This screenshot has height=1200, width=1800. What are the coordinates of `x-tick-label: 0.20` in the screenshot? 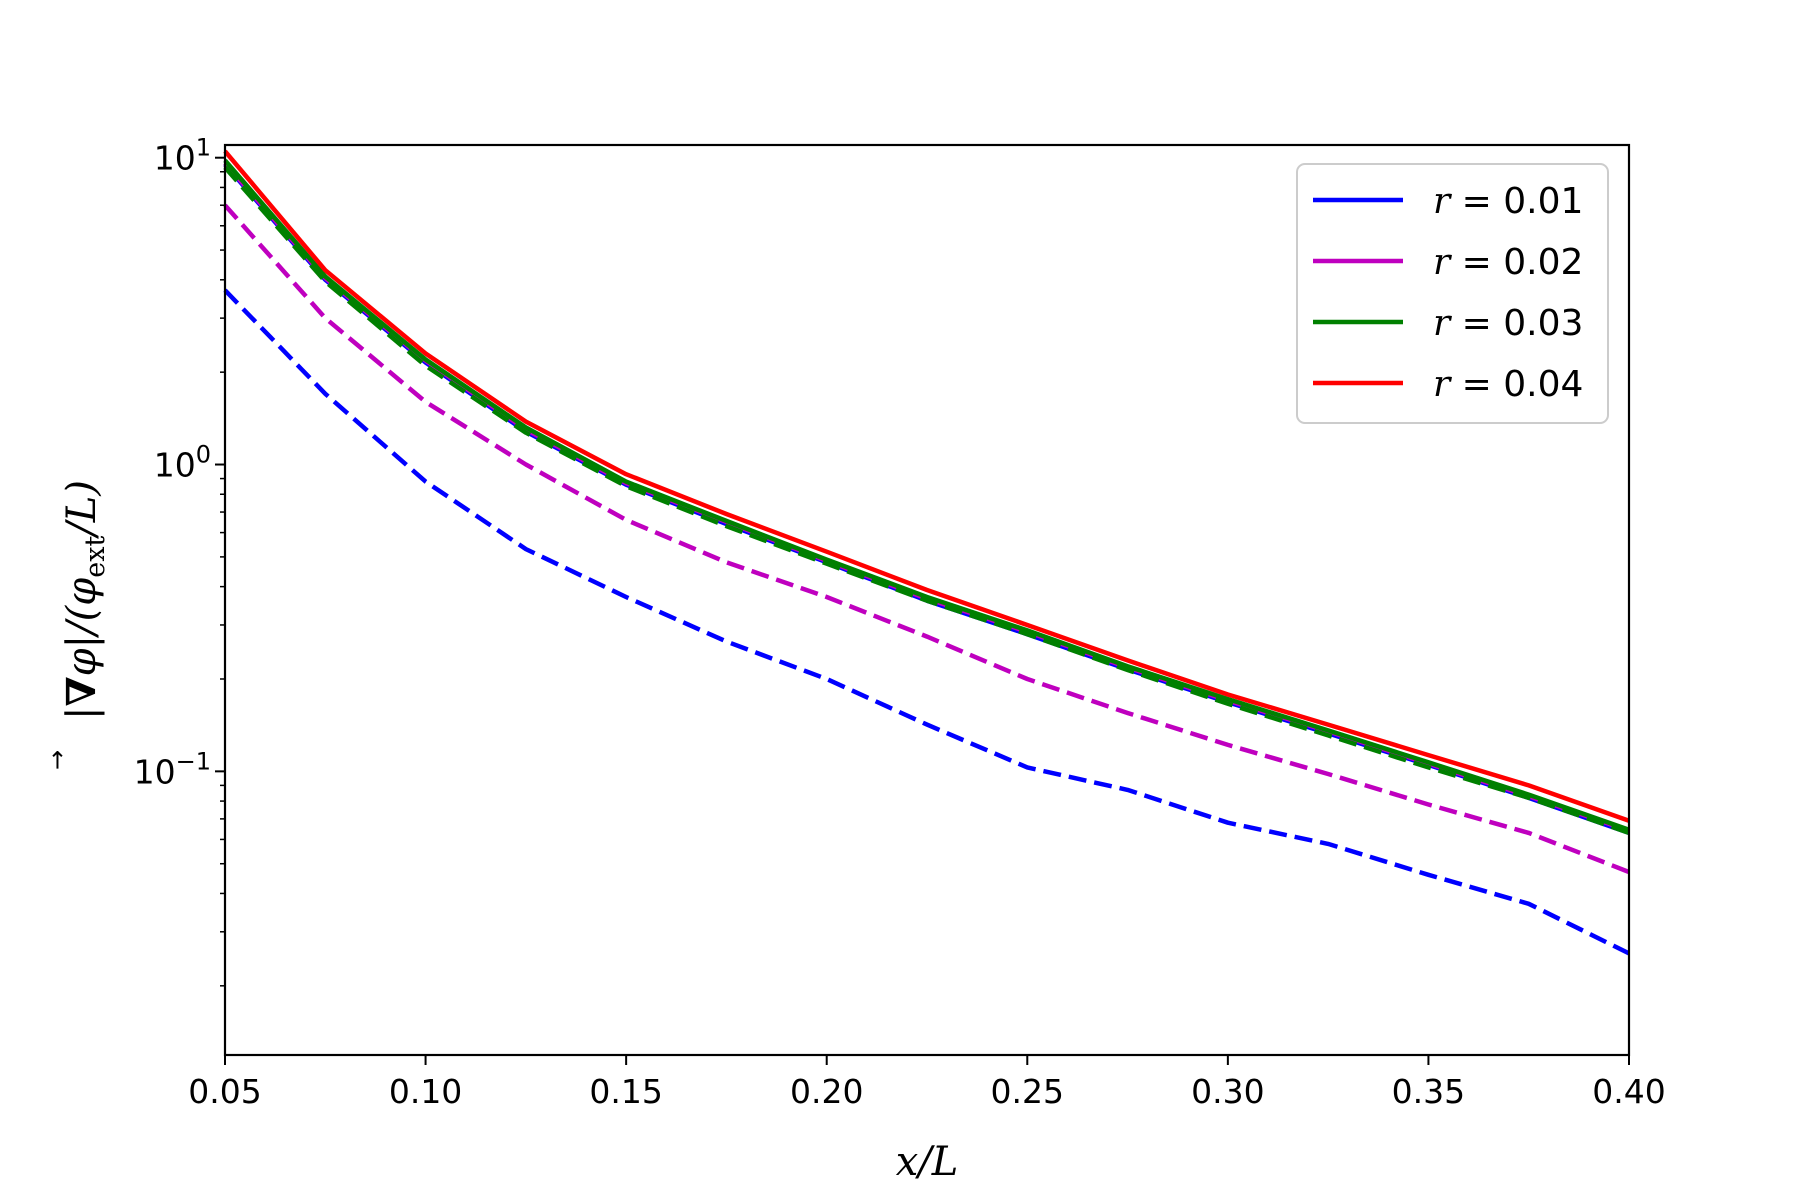 It's located at (826, 1091).